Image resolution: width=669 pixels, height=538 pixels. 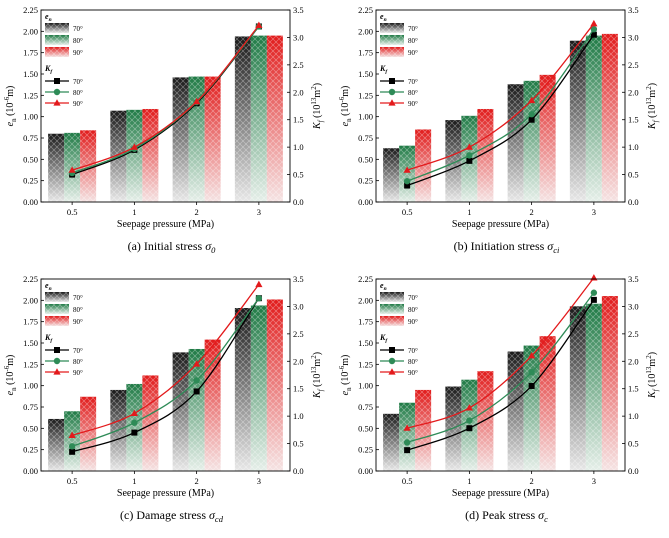 What do you see at coordinates (298, 389) in the screenshot?
I see `y2-tick-label: 1.5` at bounding box center [298, 389].